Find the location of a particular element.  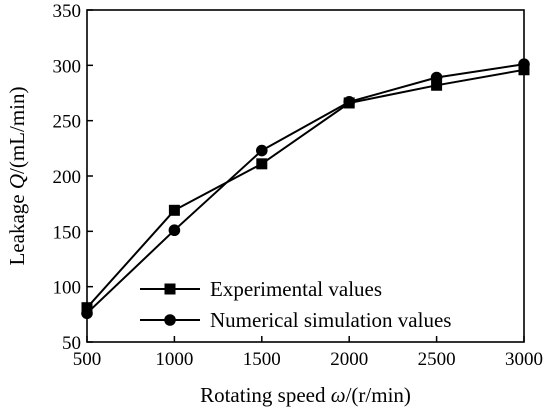

x-axis-label-suffix: /(r/min) is located at coordinates (378, 395).